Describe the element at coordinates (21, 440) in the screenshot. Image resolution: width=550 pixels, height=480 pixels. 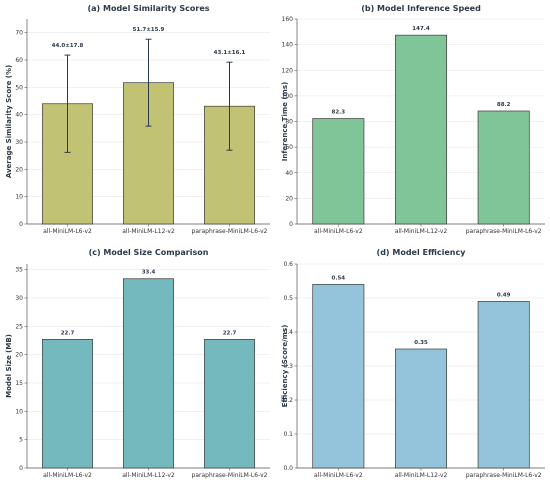
I see `y-tick-label: 5` at that location.